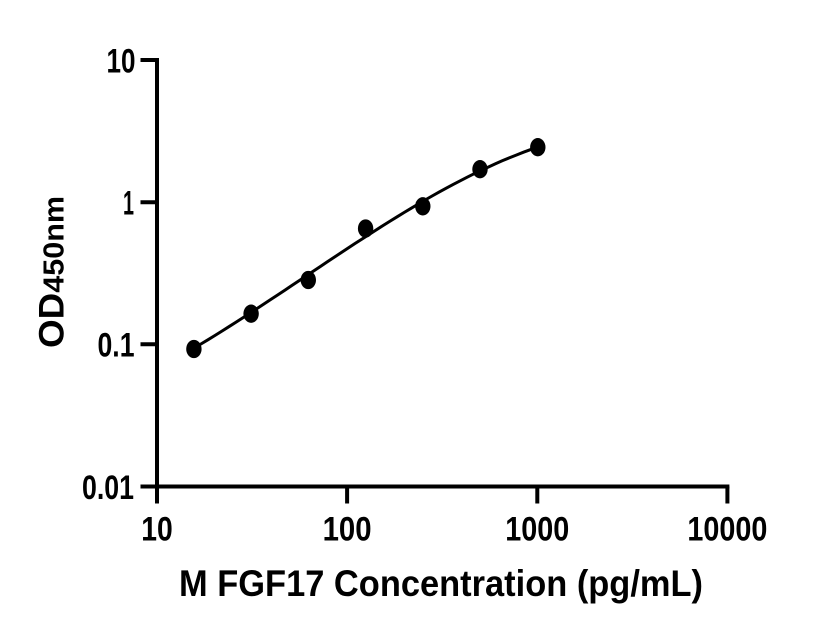  I want to click on svg-text: 10000, so click(727, 529).